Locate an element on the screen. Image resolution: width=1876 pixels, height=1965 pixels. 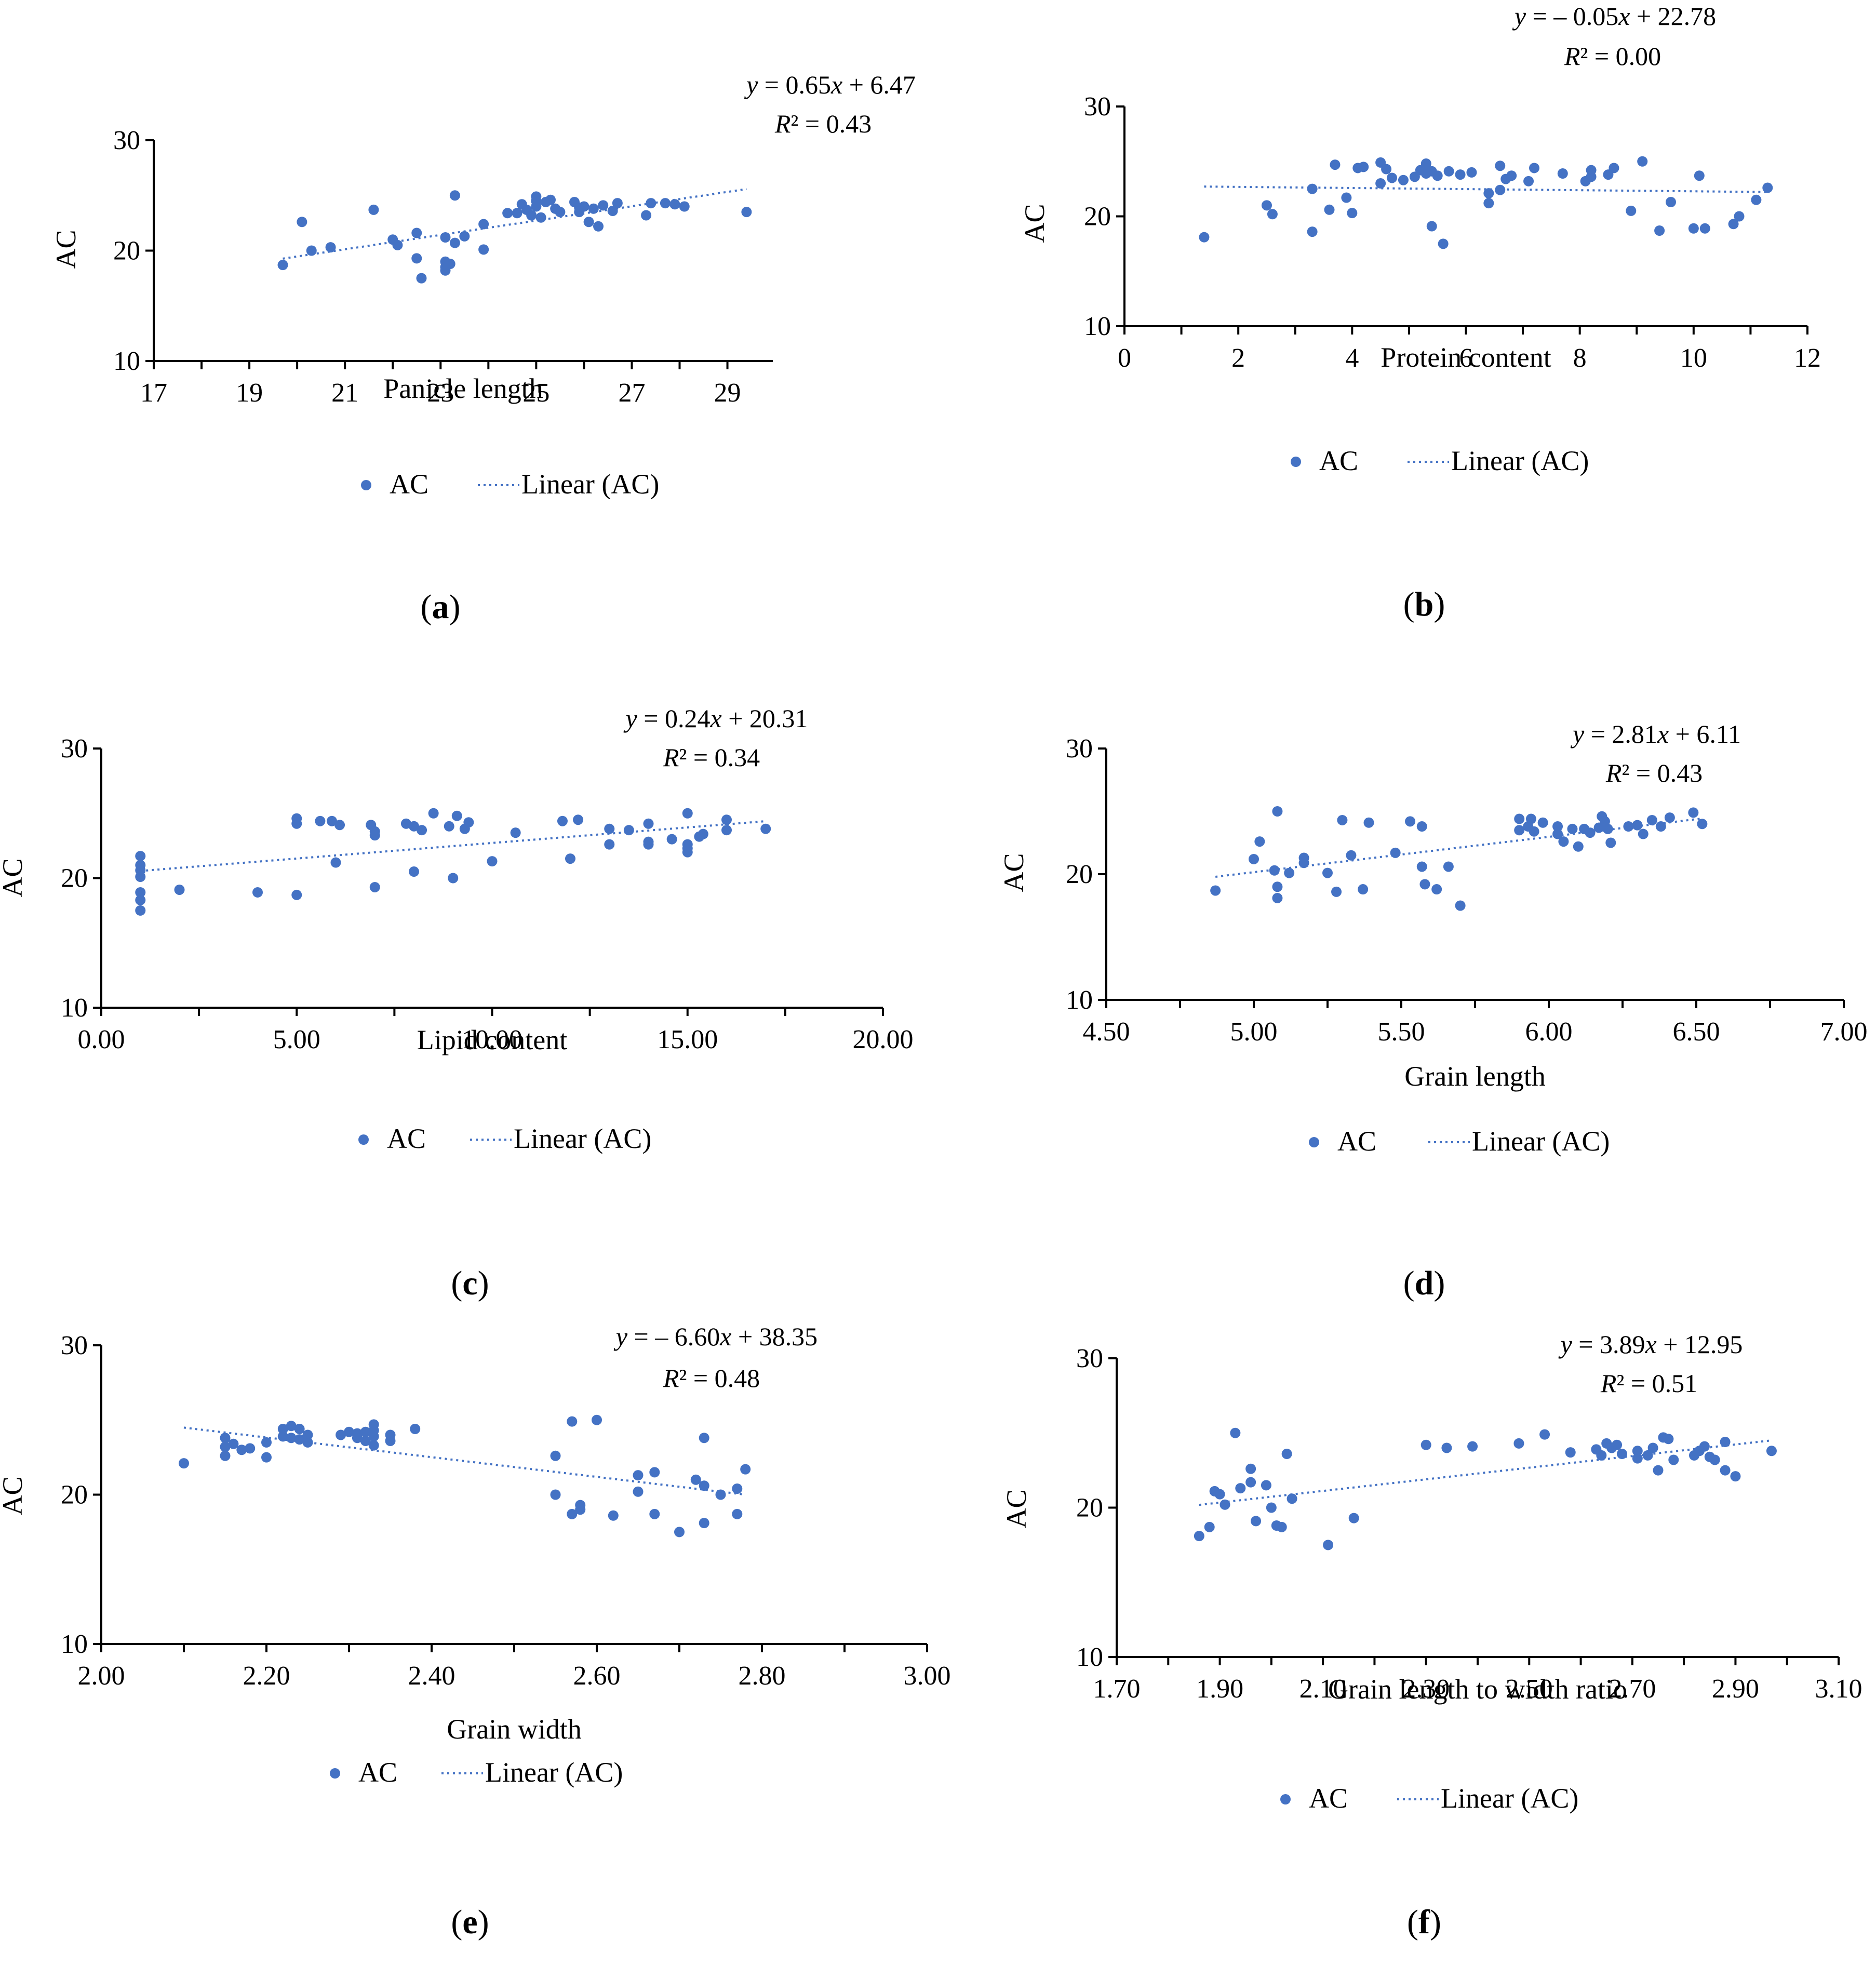
trendline is located at coordinates (453, 846).